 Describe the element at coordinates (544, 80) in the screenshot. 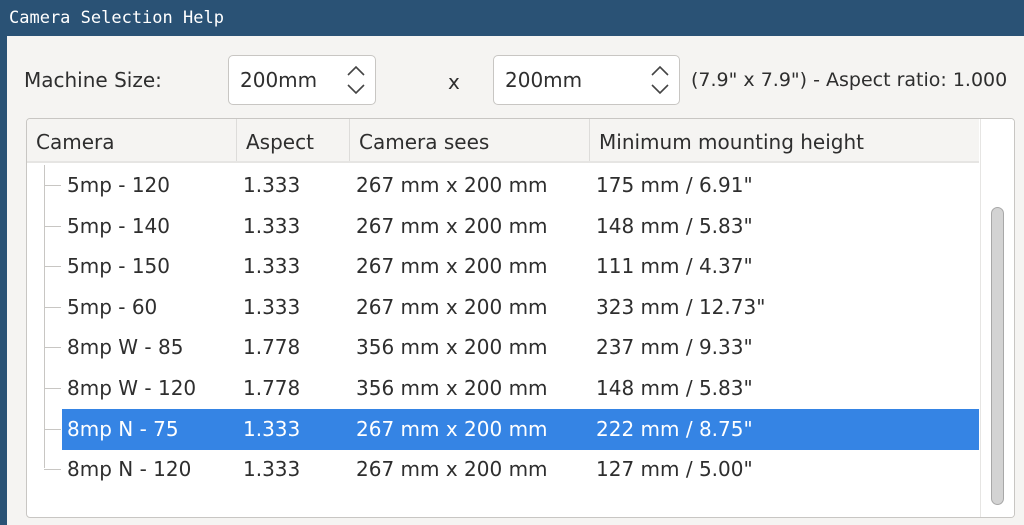

I see `machine-height-value: 200mm` at that location.